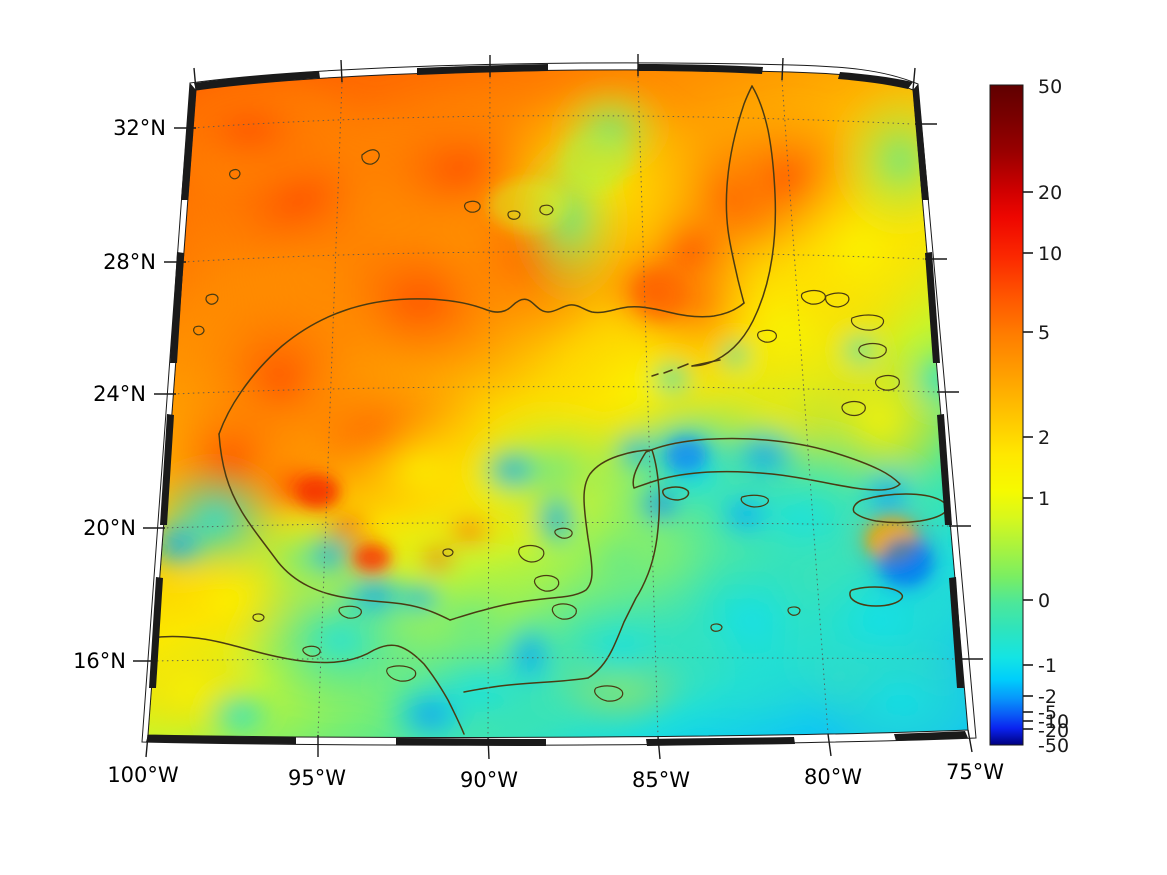 The image size is (1167, 875). I want to click on xtick-label-2: 90°W, so click(489, 780).